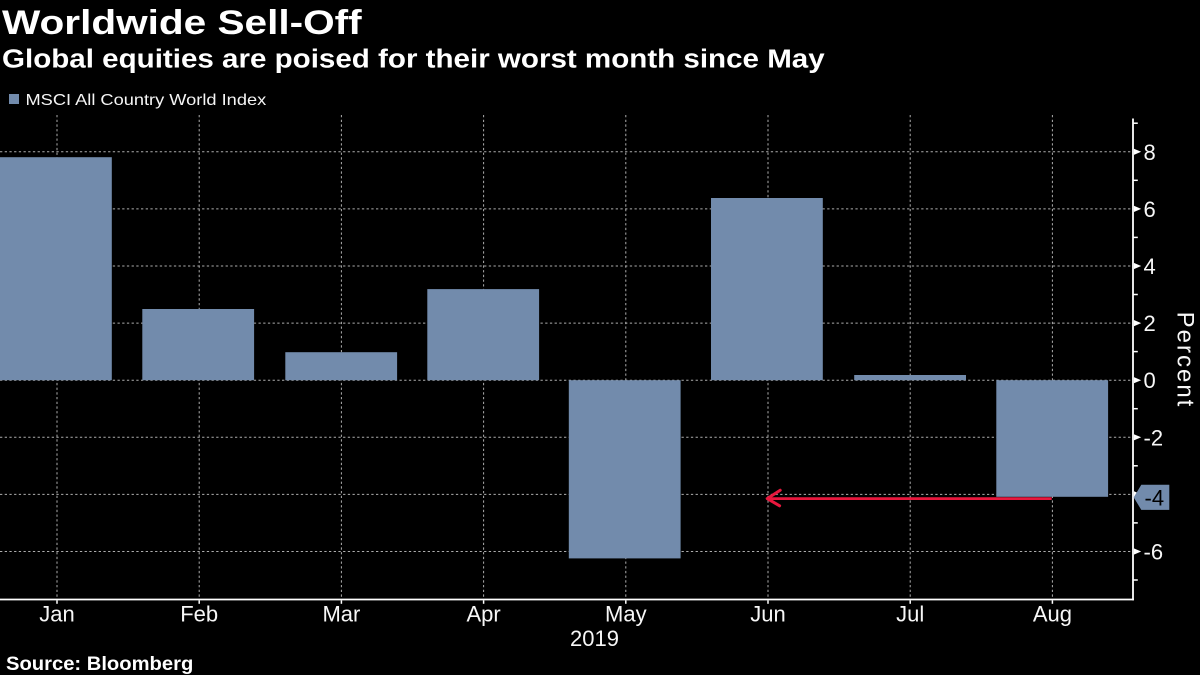 Image resolution: width=1200 pixels, height=675 pixels. I want to click on svg-text: Percent, so click(1185, 360).